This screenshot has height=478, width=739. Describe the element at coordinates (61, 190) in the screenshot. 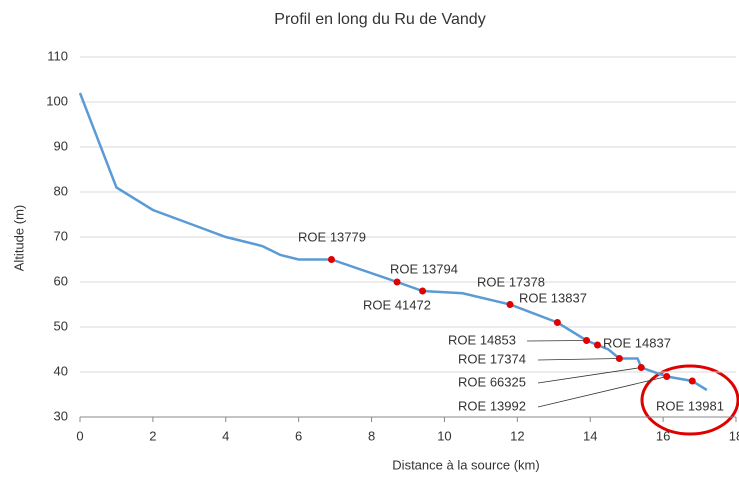

I see `y-tick-label: 80` at that location.